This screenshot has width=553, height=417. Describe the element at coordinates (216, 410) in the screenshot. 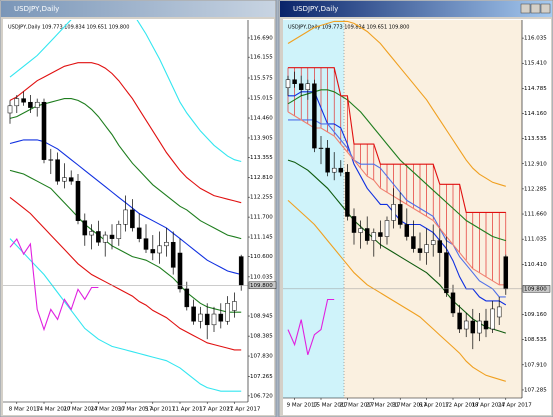

I see `x-tick-label: 17 Apr 2017` at that location.